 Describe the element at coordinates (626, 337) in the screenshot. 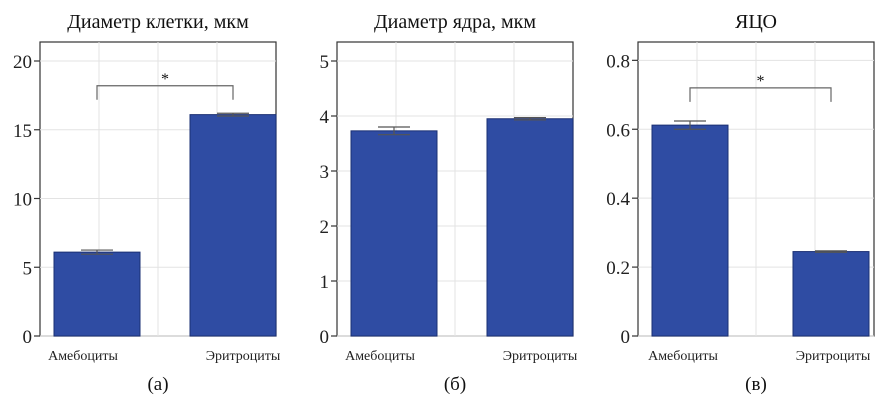

I see `ytick-label-2-0: 0` at that location.